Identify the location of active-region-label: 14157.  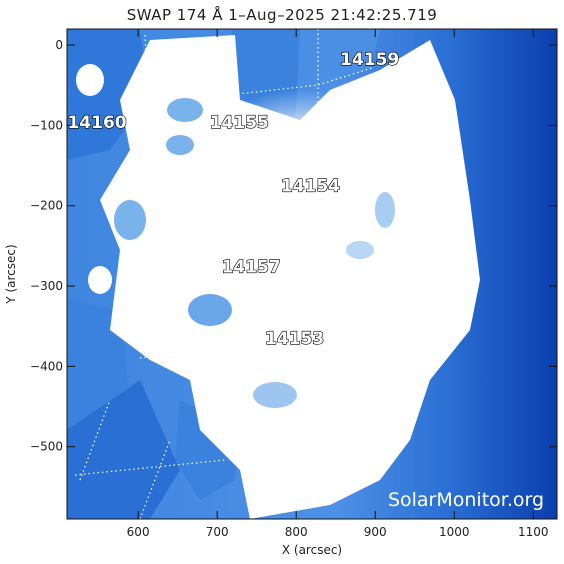
(251, 267).